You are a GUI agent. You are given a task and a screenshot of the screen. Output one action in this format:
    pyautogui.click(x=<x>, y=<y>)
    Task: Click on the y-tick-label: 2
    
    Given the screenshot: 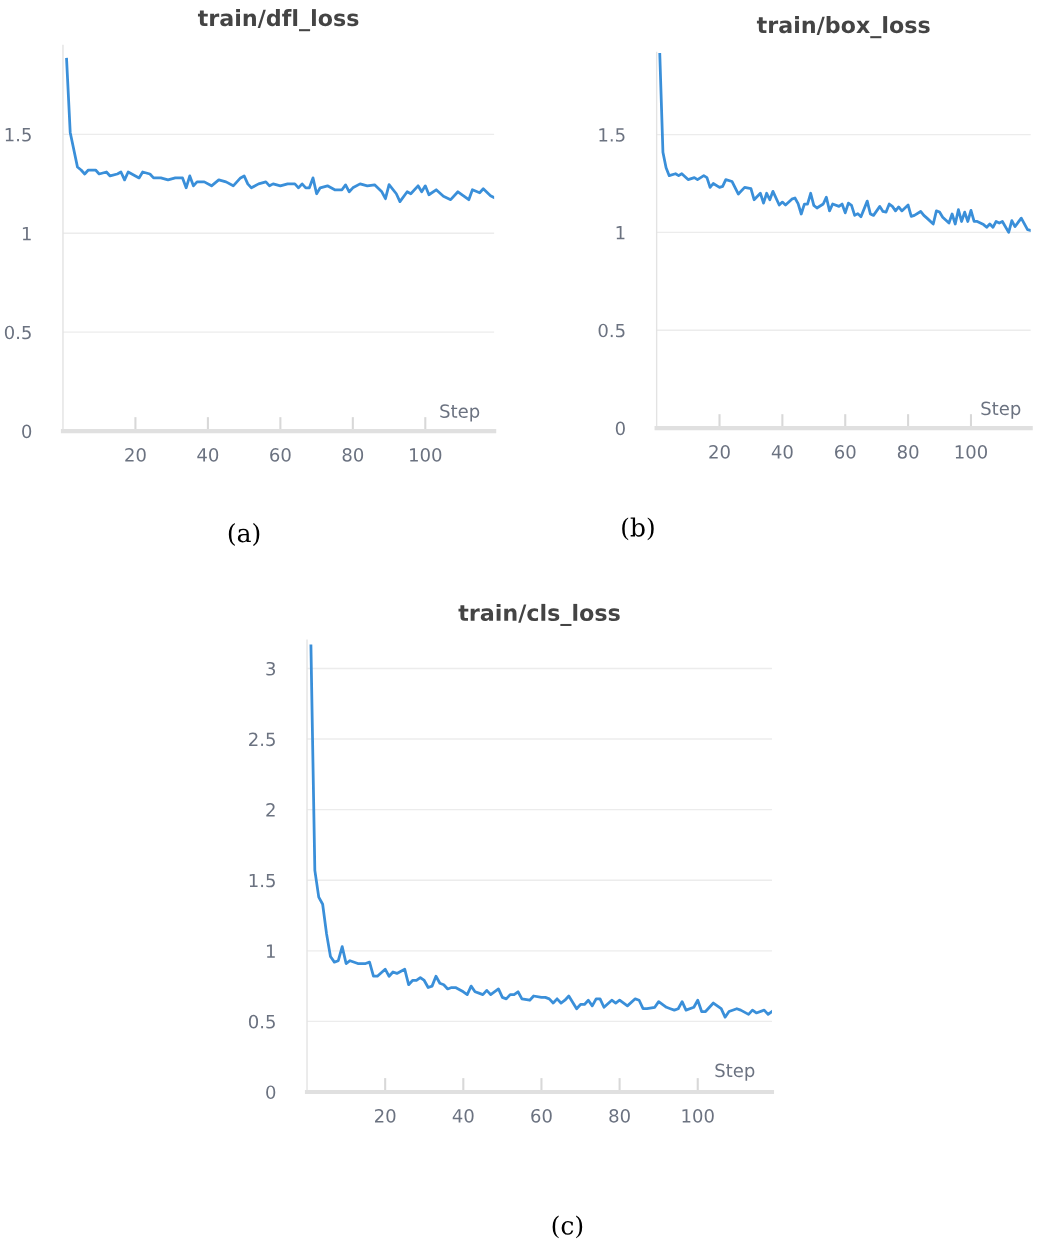 What is the action you would take?
    pyautogui.click(x=270, y=810)
    